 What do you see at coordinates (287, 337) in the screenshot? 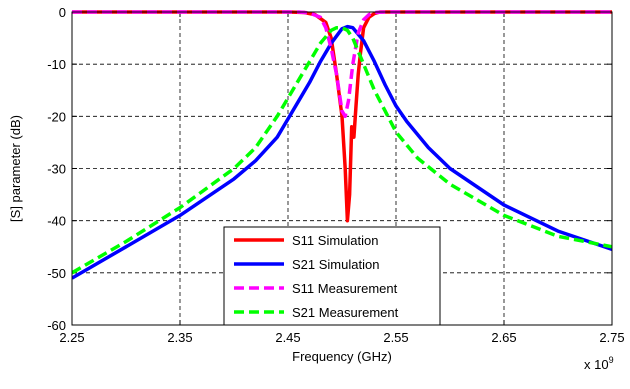
I see `x-tick-label: 2.45` at bounding box center [287, 337].